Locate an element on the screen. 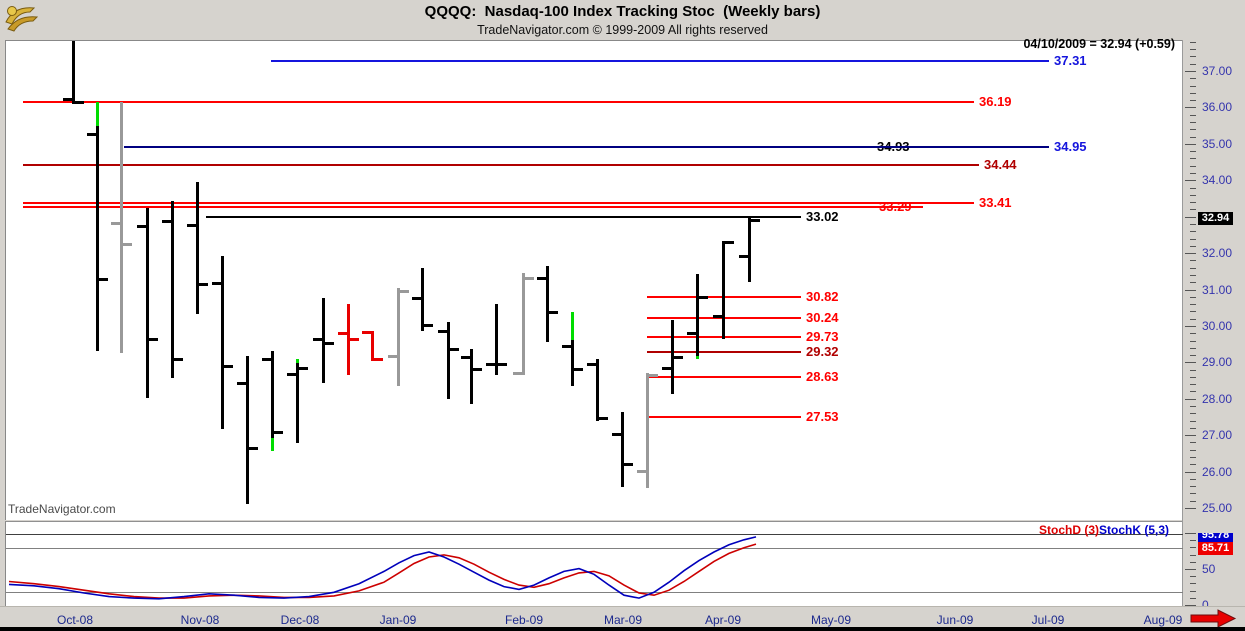 Image resolution: width=1245 pixels, height=631 pixels. month-label-jul-09: Jul-09 is located at coordinates (1048, 620).